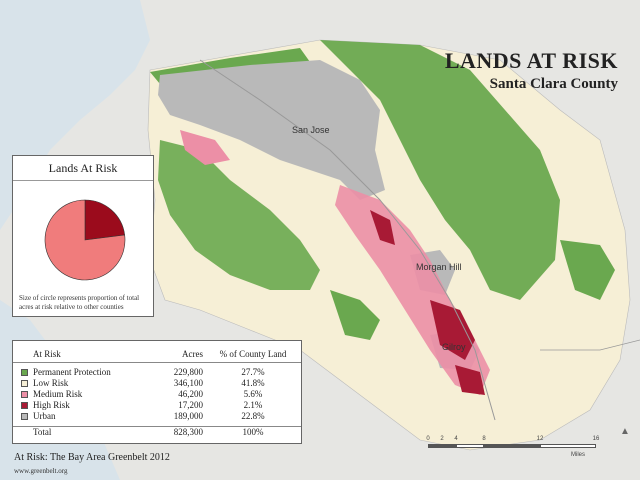 The image size is (640, 480). Describe the element at coordinates (188, 383) in the screenshot. I see `row-acres: 346,100` at that location.